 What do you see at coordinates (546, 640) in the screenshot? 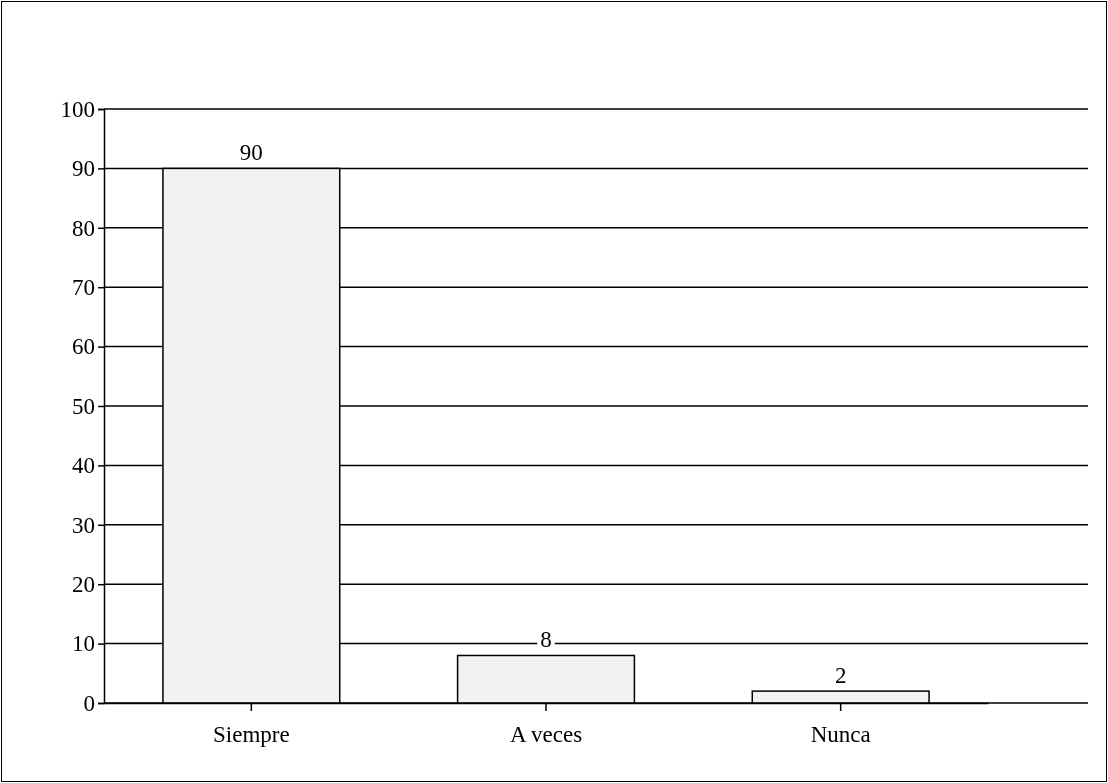
I see `data-label: 8` at bounding box center [546, 640].